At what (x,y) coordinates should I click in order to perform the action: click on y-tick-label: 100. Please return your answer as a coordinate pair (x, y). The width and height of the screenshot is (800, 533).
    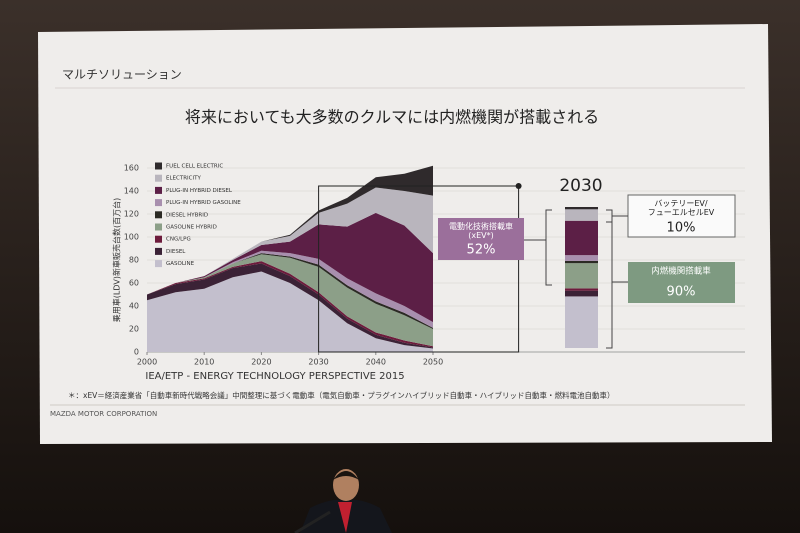
    Looking at the image, I should click on (131, 237).